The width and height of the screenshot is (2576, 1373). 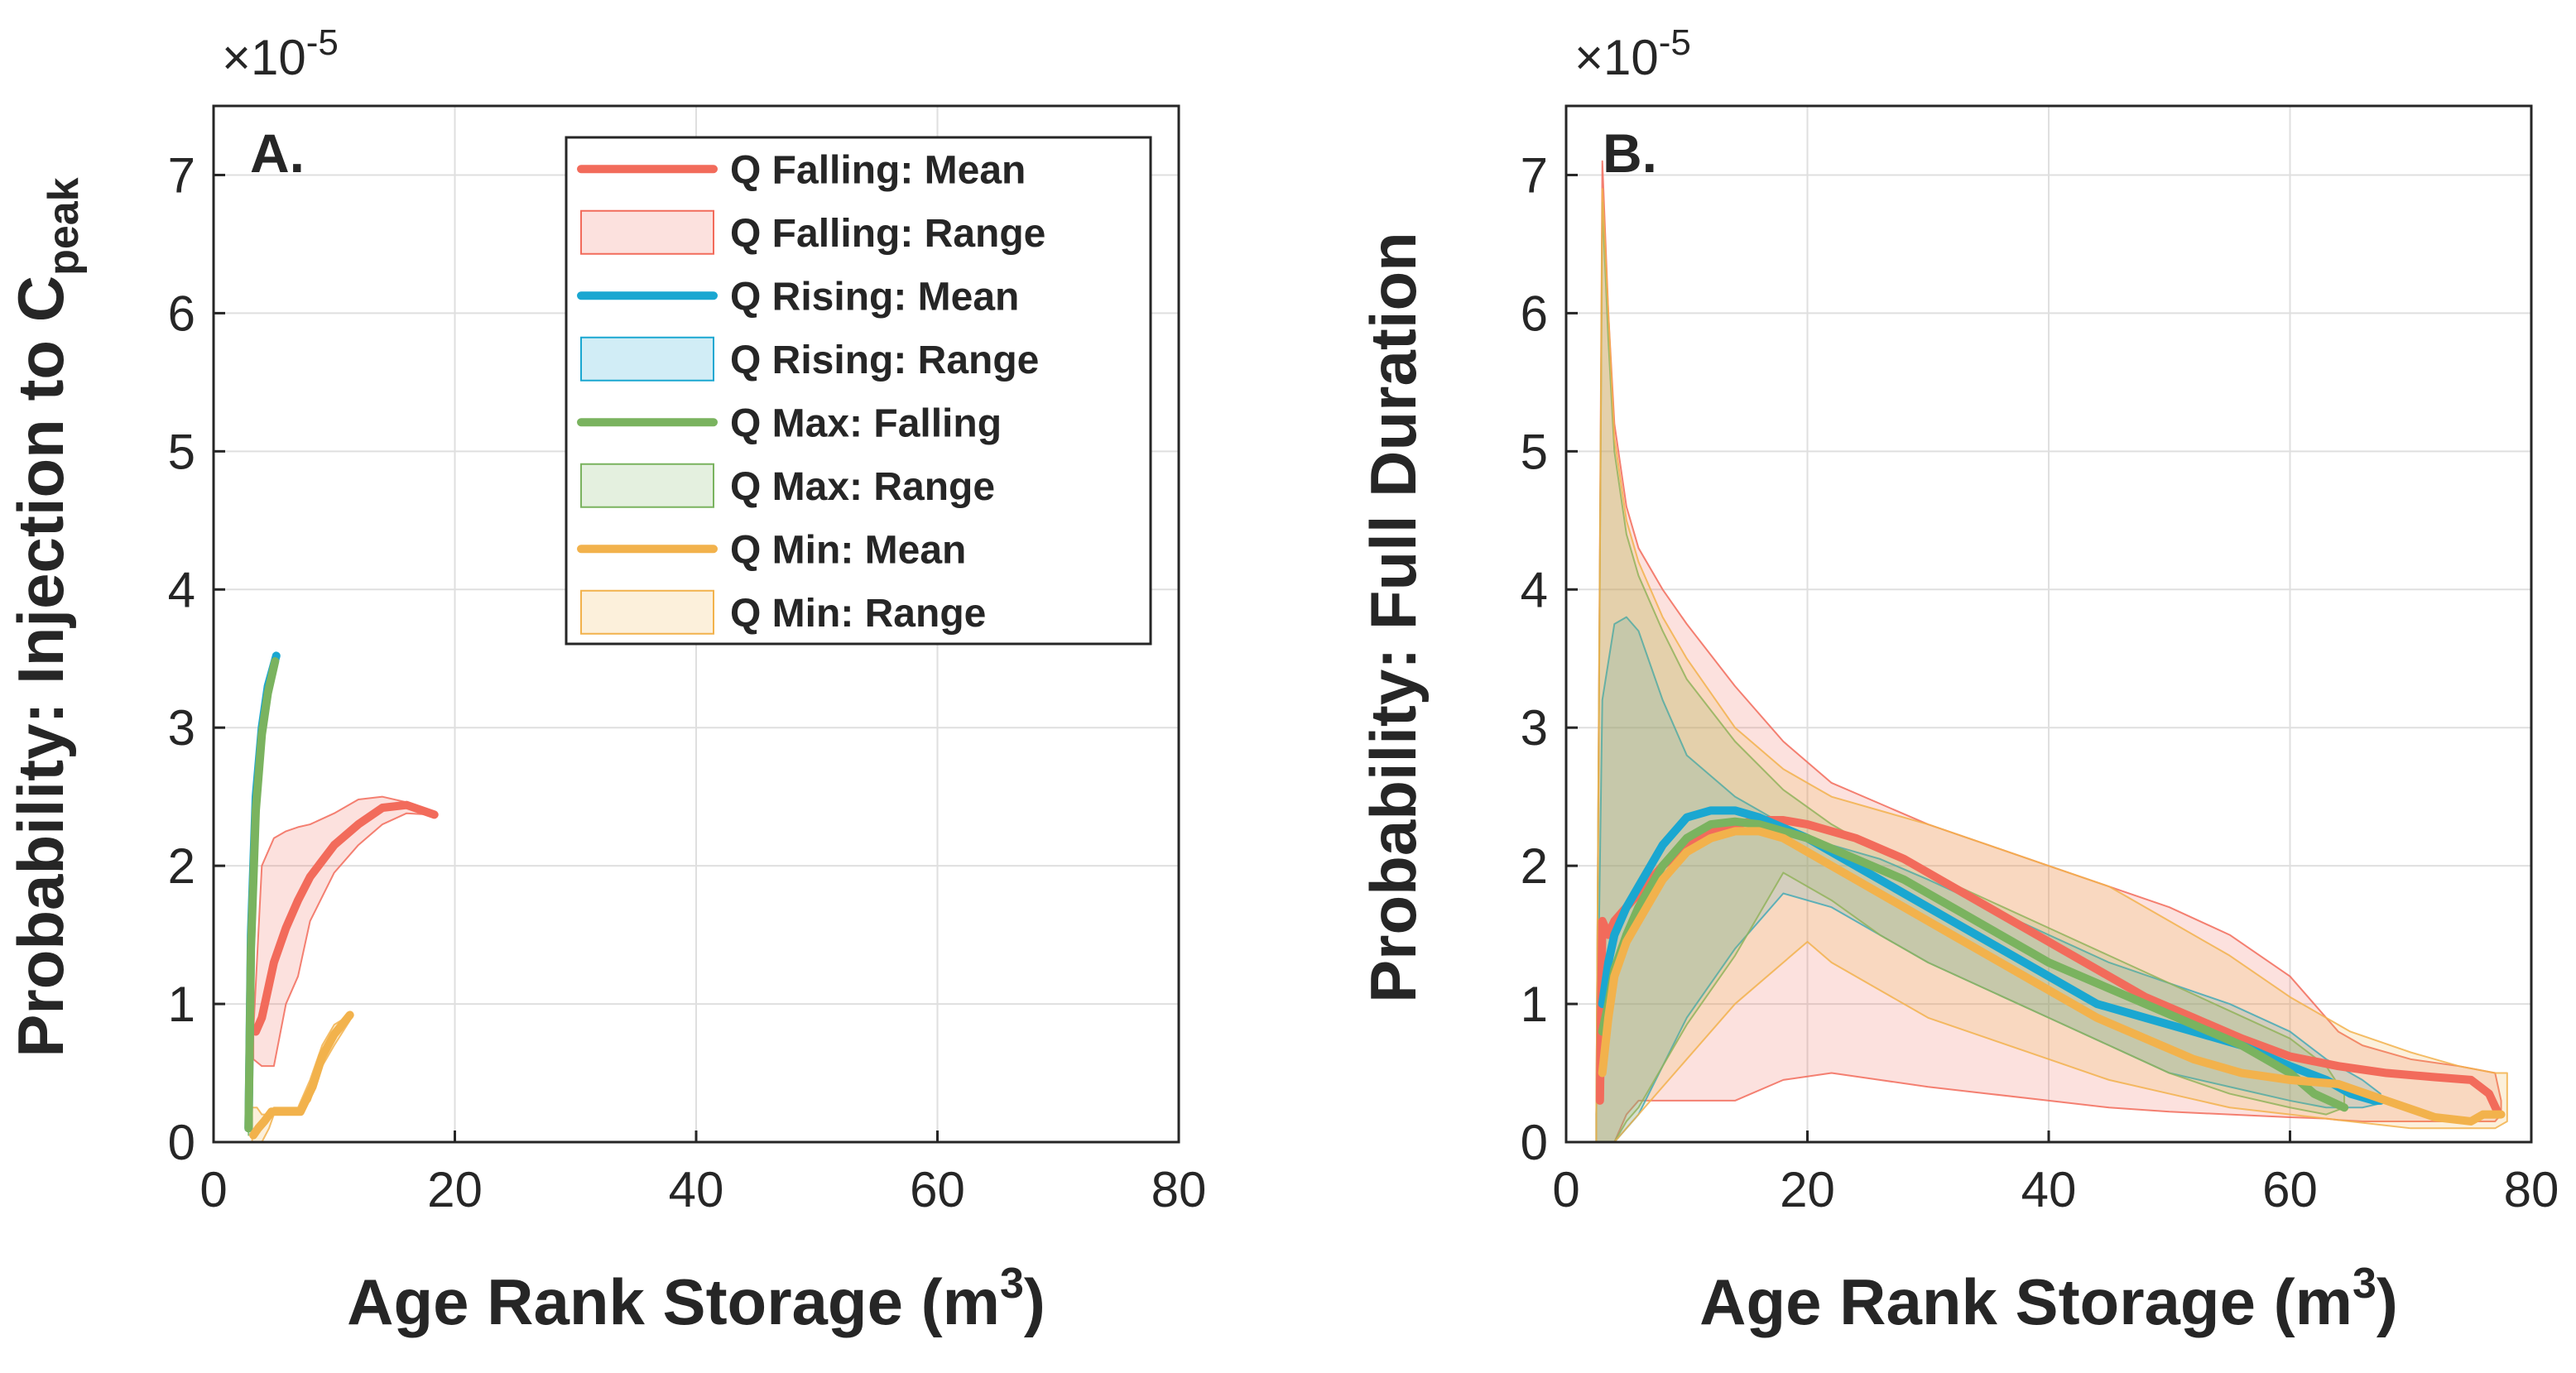 I want to click on panel-b-y-multiplier-exponent: -5, so click(x=1675, y=42).